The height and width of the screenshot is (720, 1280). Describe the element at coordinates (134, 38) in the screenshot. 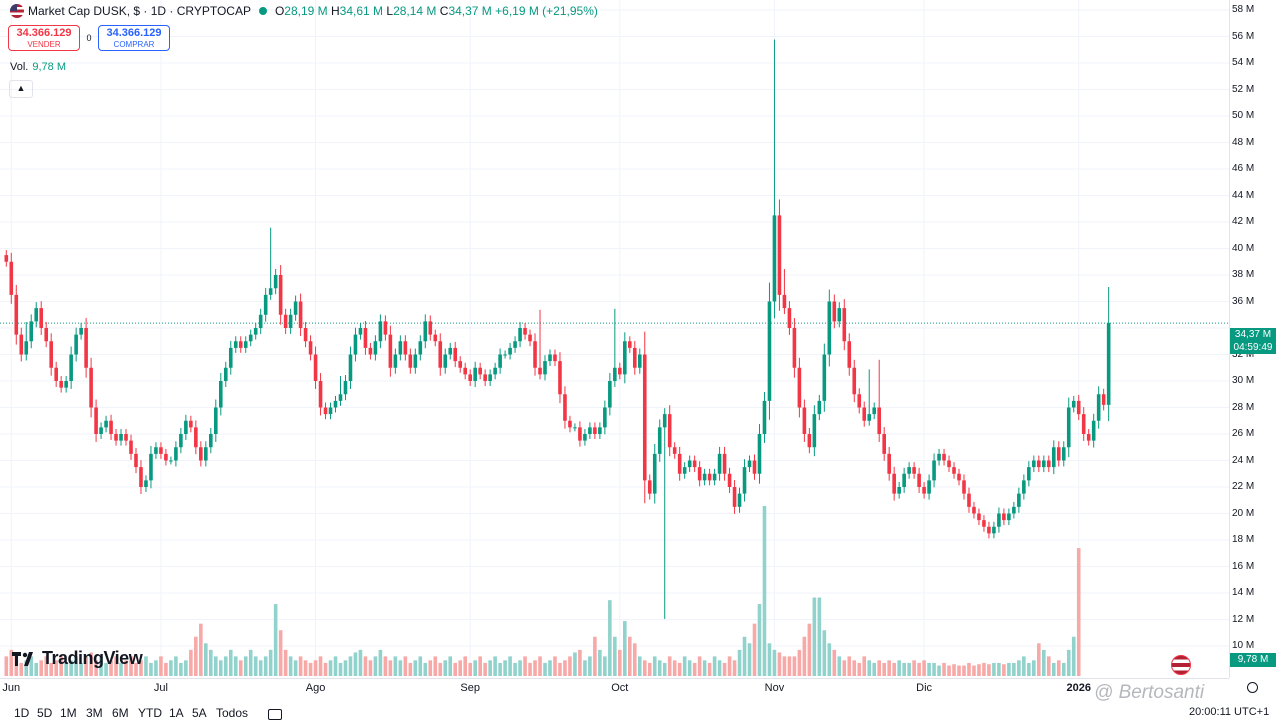

I see `buy-button: 34.366.129 COMPRAR` at that location.